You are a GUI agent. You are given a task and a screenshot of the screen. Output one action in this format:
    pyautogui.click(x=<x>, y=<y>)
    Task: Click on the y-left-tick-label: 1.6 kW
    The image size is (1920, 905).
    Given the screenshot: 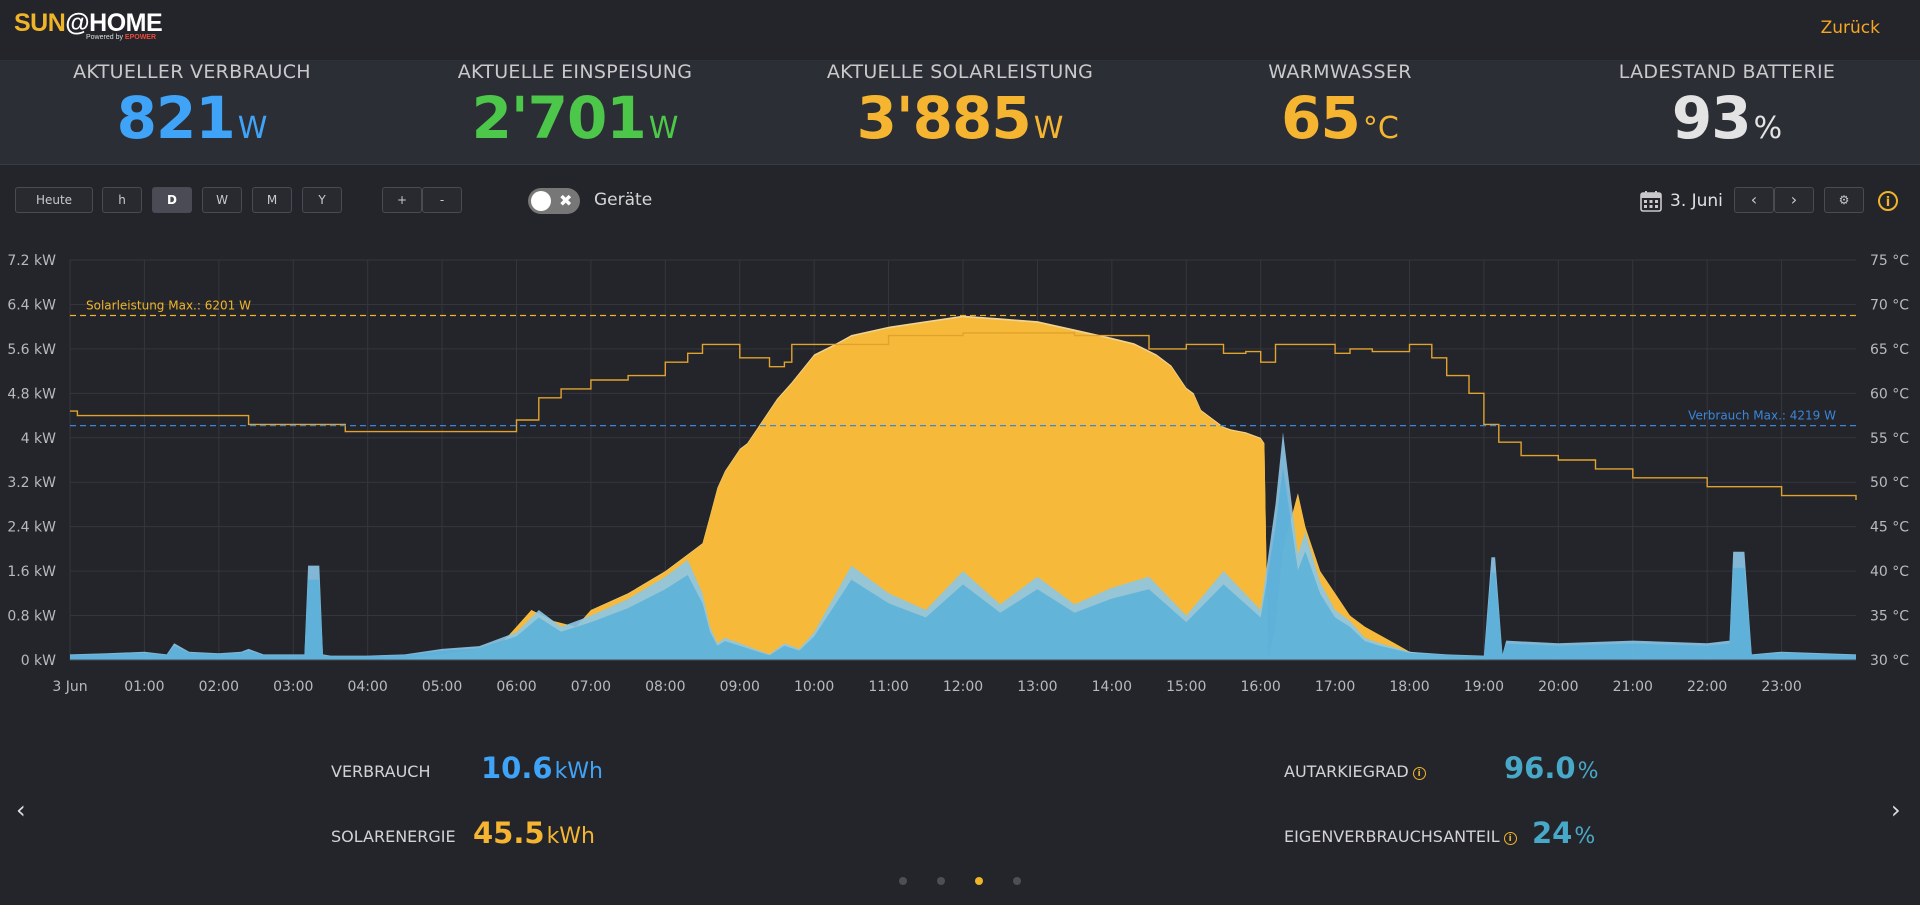 What is the action you would take?
    pyautogui.click(x=31, y=572)
    